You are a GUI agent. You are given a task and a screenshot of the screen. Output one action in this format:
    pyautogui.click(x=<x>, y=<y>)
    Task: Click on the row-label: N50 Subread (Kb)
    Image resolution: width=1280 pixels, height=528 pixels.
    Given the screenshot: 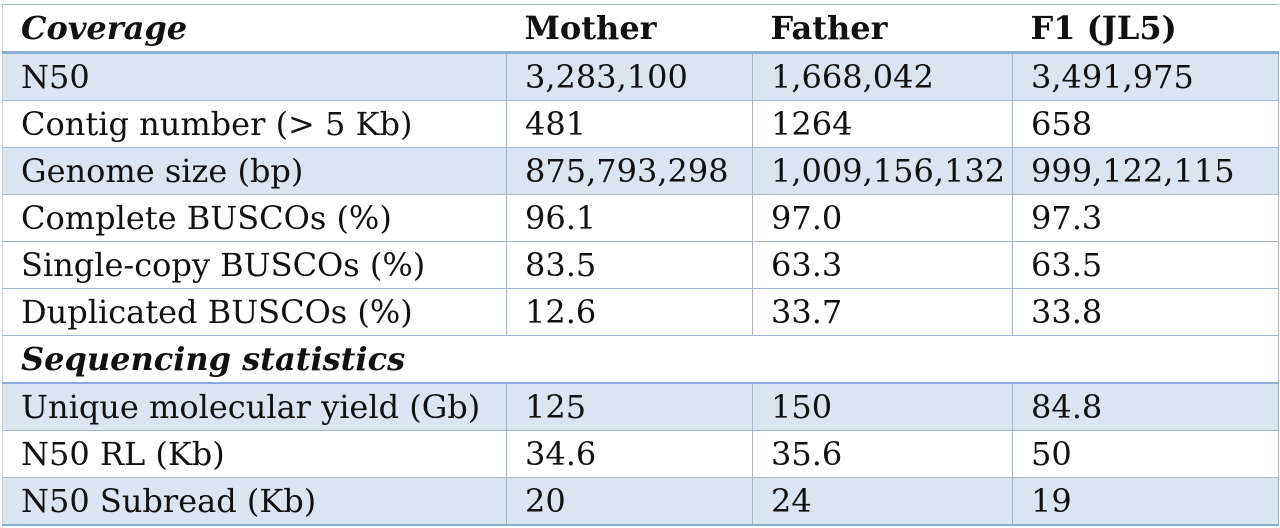 What is the action you would take?
    pyautogui.click(x=254, y=501)
    